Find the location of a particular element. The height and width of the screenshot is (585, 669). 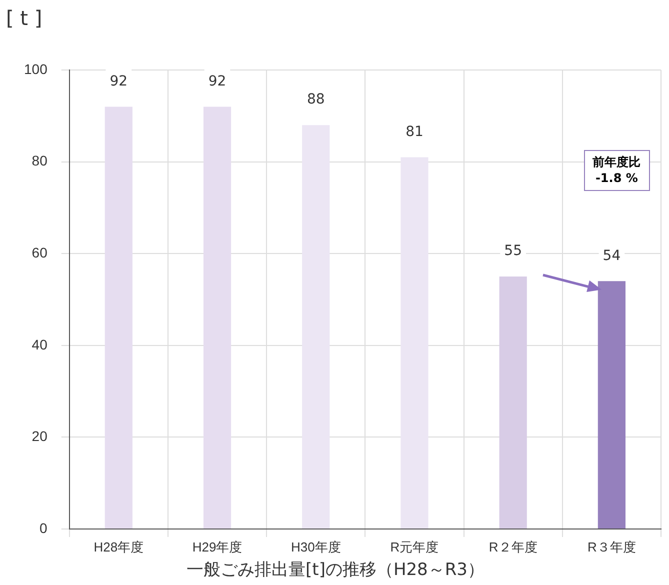

y-axis-title: [ t ] is located at coordinates (24, 18).